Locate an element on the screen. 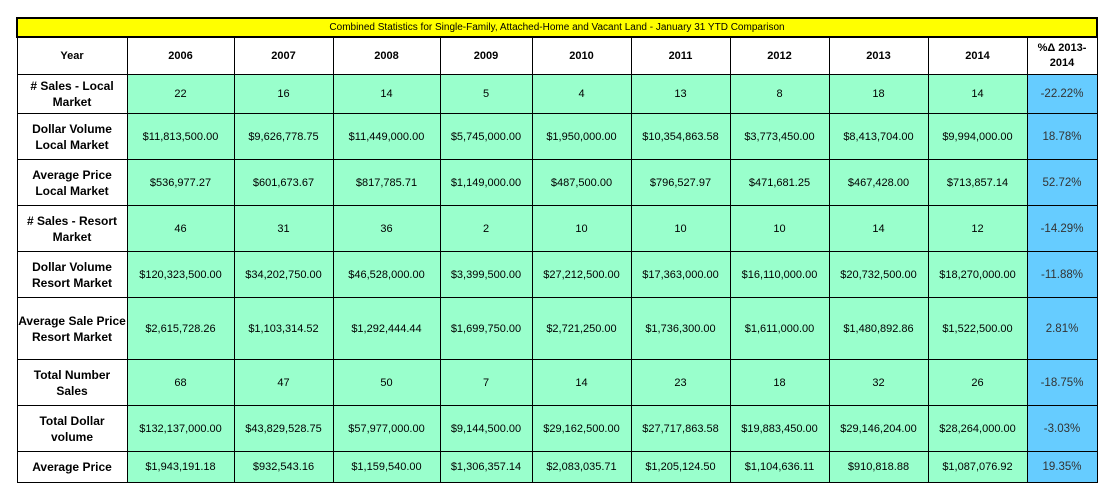 This screenshot has height=501, width=1113. year-header-cell: 2013 is located at coordinates (878, 55).